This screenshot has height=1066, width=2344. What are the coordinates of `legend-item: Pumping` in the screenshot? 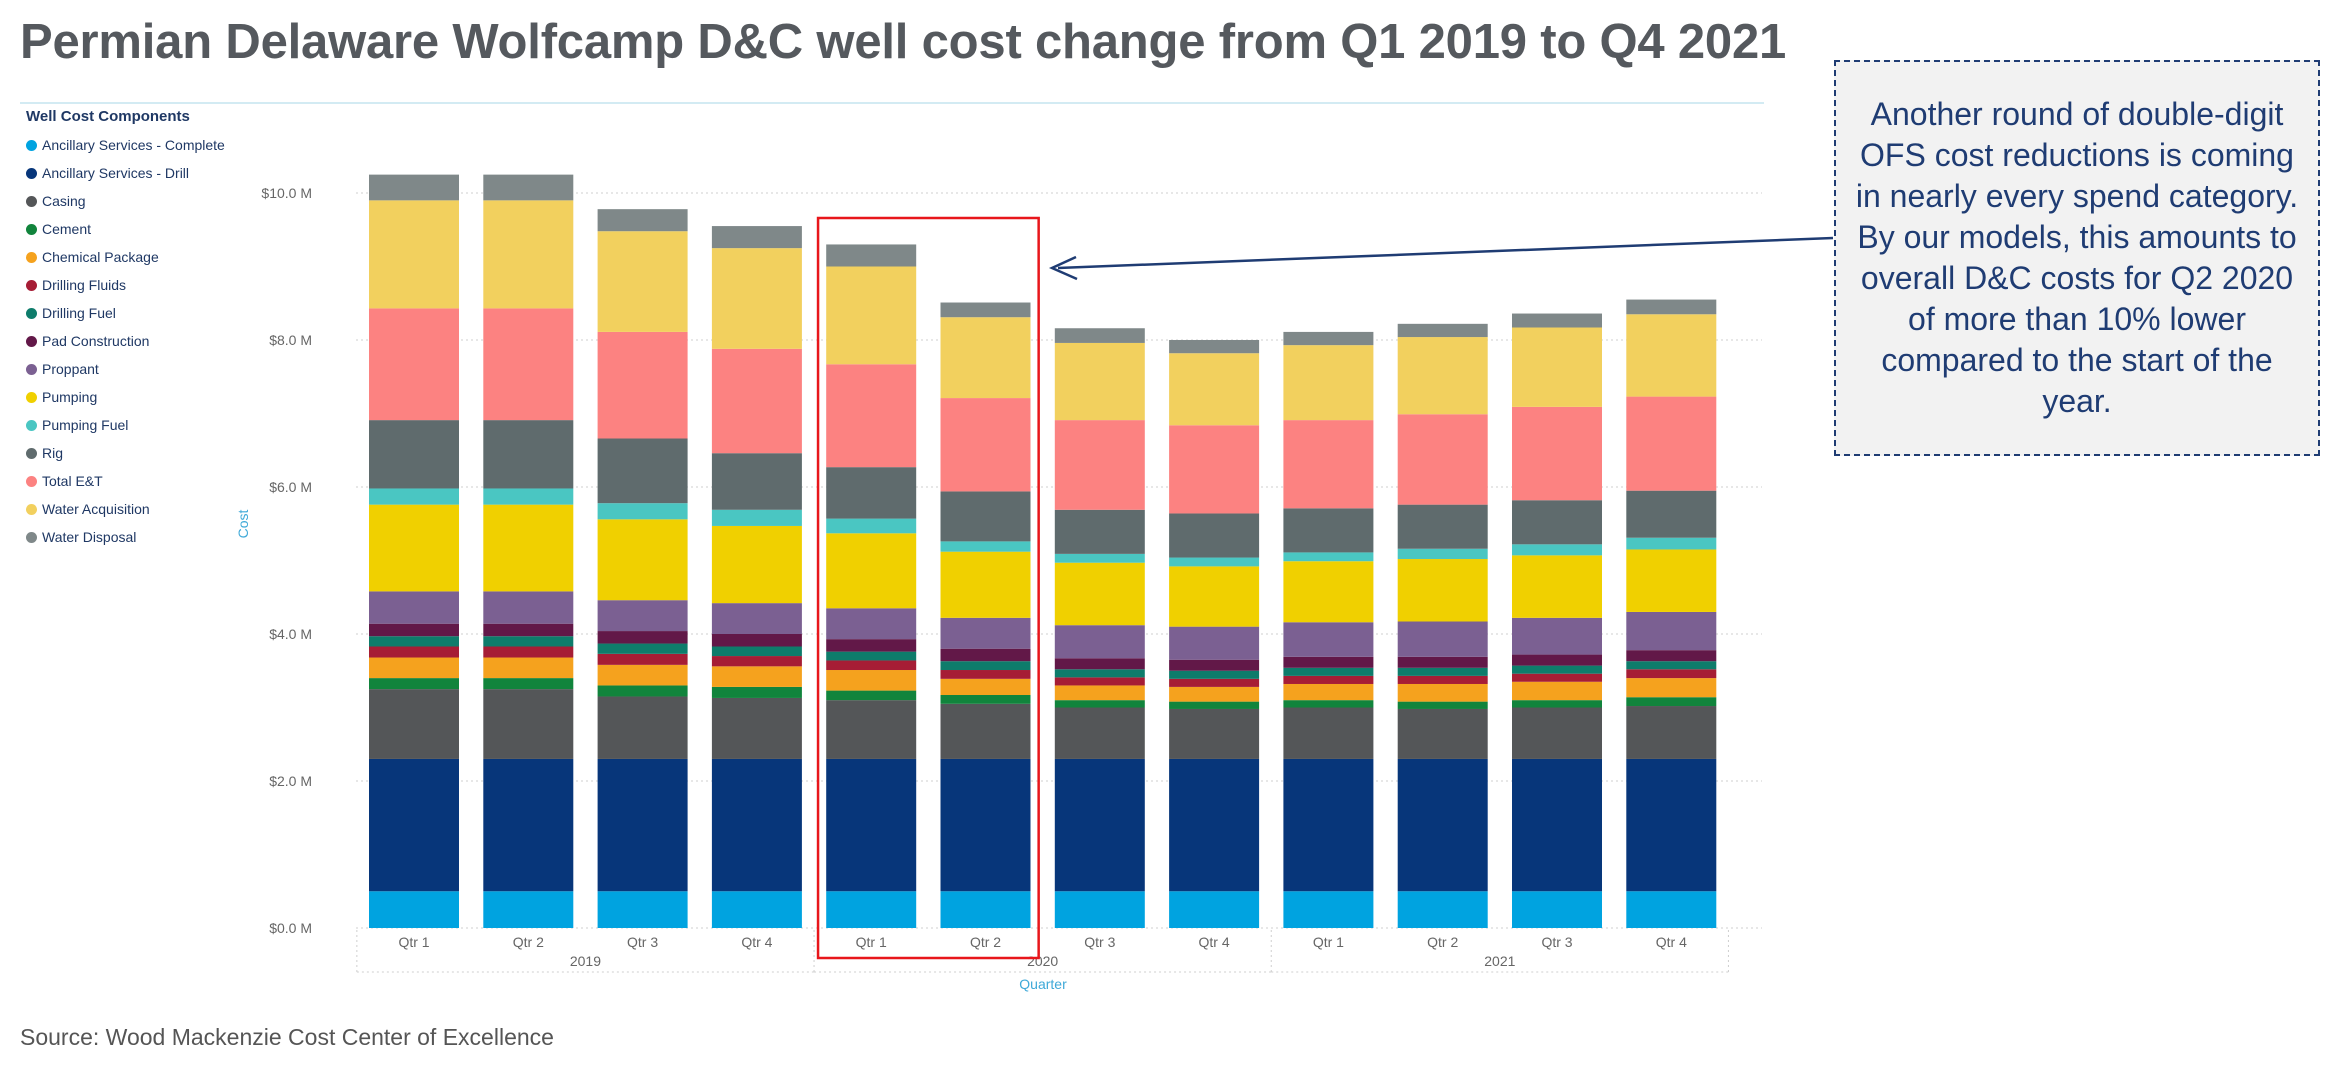 It's located at (125, 397).